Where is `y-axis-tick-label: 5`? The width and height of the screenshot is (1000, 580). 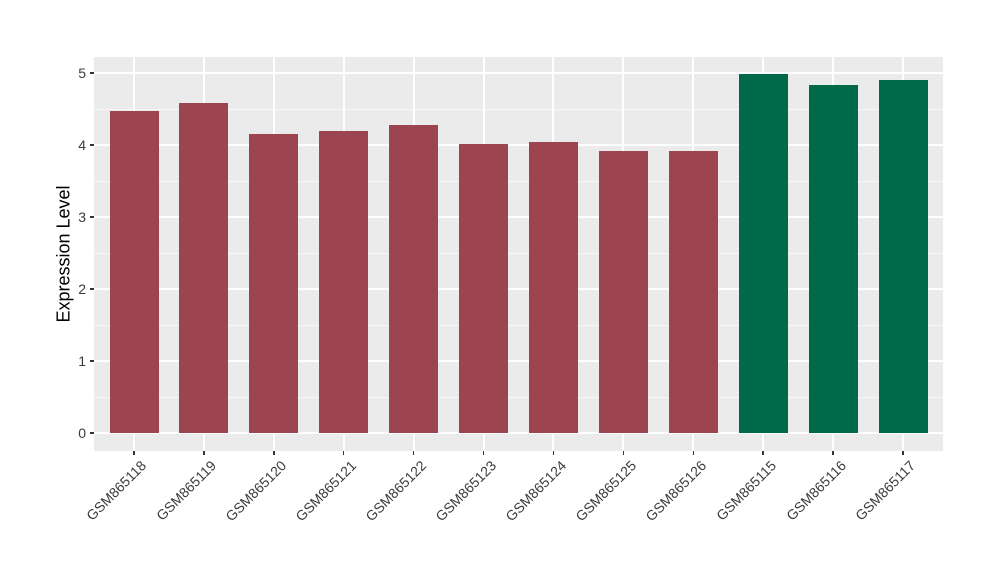
y-axis-tick-label: 5 is located at coordinates (82, 73).